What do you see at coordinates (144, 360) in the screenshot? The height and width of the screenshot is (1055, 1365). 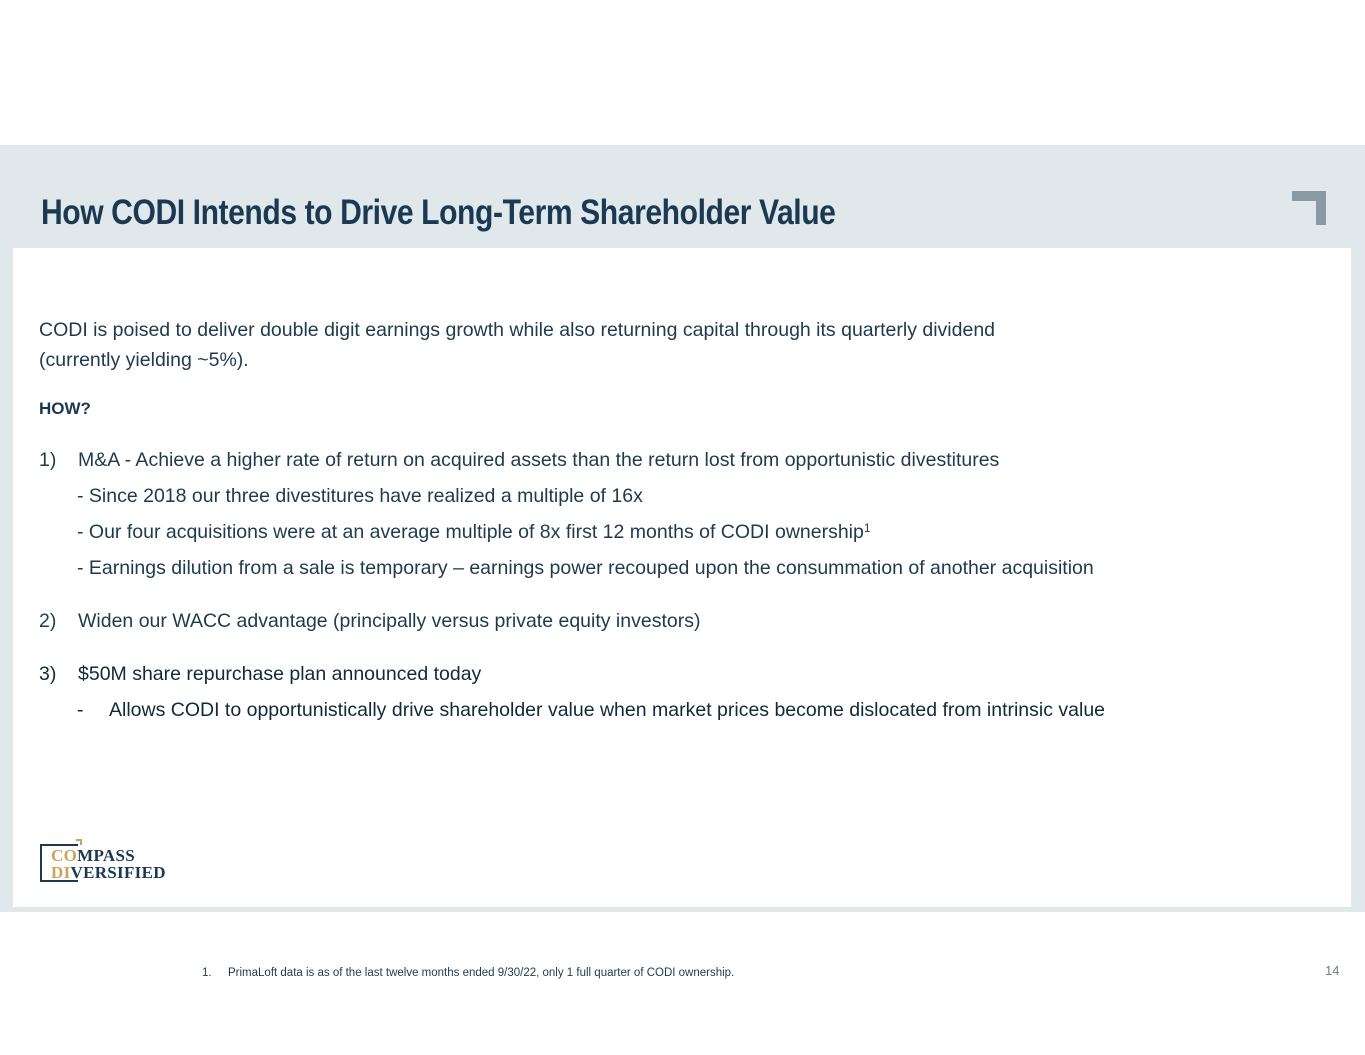 I see `intro-line-2: (currently yielding ~5%).` at bounding box center [144, 360].